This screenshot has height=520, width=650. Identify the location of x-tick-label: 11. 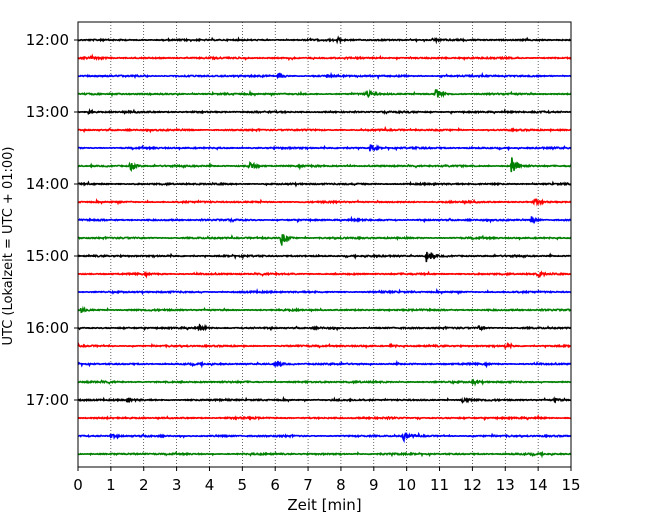
(439, 485).